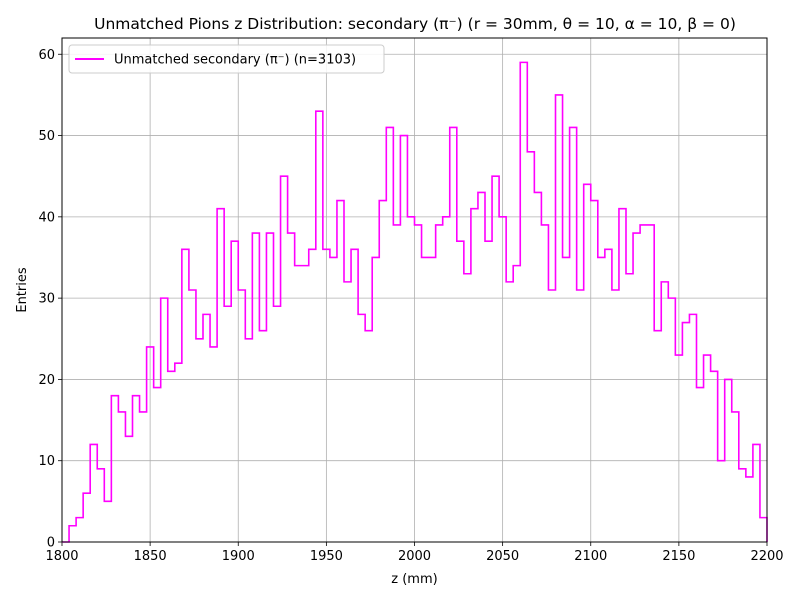 The image size is (800, 604). What do you see at coordinates (150, 556) in the screenshot?
I see `x-tick-label: 1850` at bounding box center [150, 556].